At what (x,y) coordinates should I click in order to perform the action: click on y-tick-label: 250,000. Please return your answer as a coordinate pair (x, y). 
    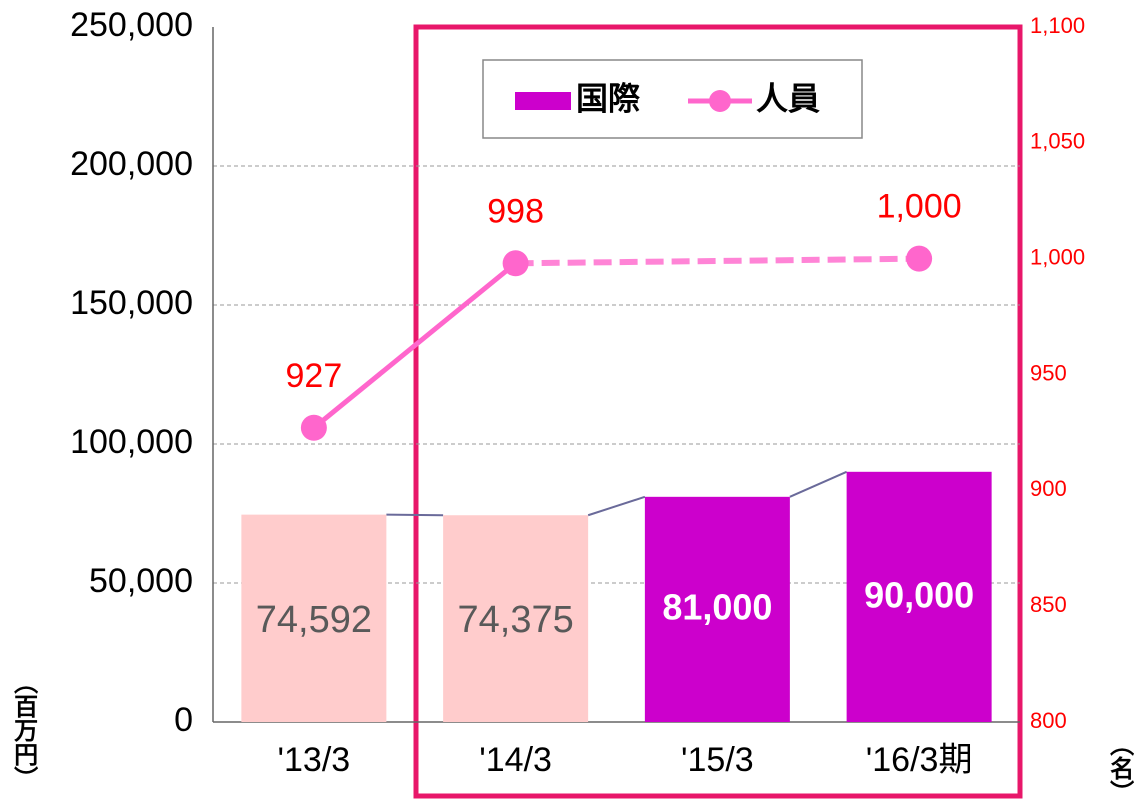
    Looking at the image, I should click on (131, 25).